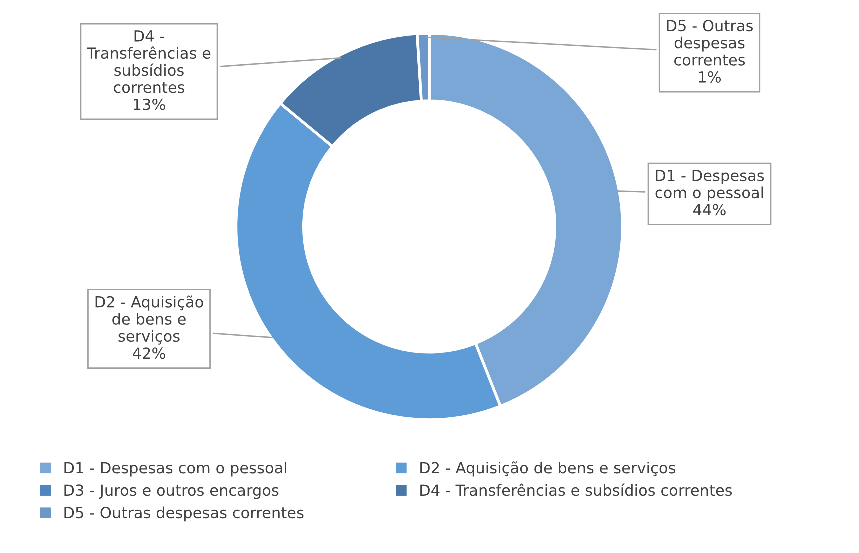 The width and height of the screenshot is (859, 553). What do you see at coordinates (710, 193) in the screenshot?
I see `data-label: D1 - Despesas com o pessoal 44%` at bounding box center [710, 193].